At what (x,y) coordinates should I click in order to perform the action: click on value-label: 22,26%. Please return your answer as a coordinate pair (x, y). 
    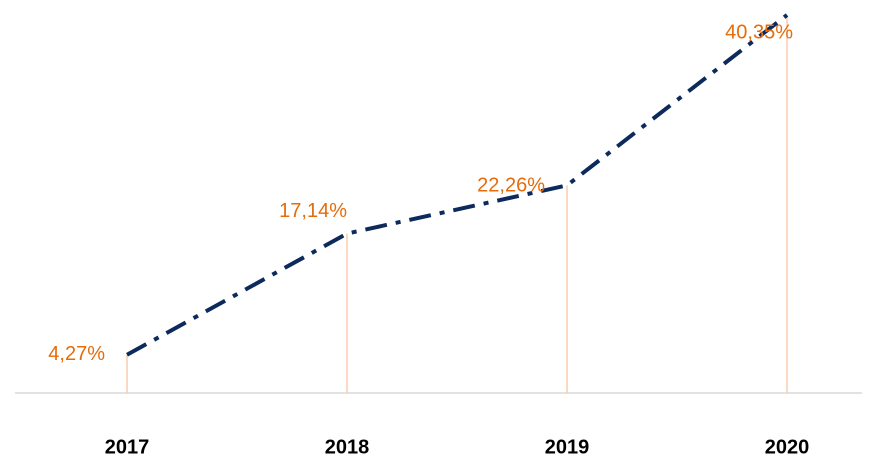
    Looking at the image, I should click on (511, 186).